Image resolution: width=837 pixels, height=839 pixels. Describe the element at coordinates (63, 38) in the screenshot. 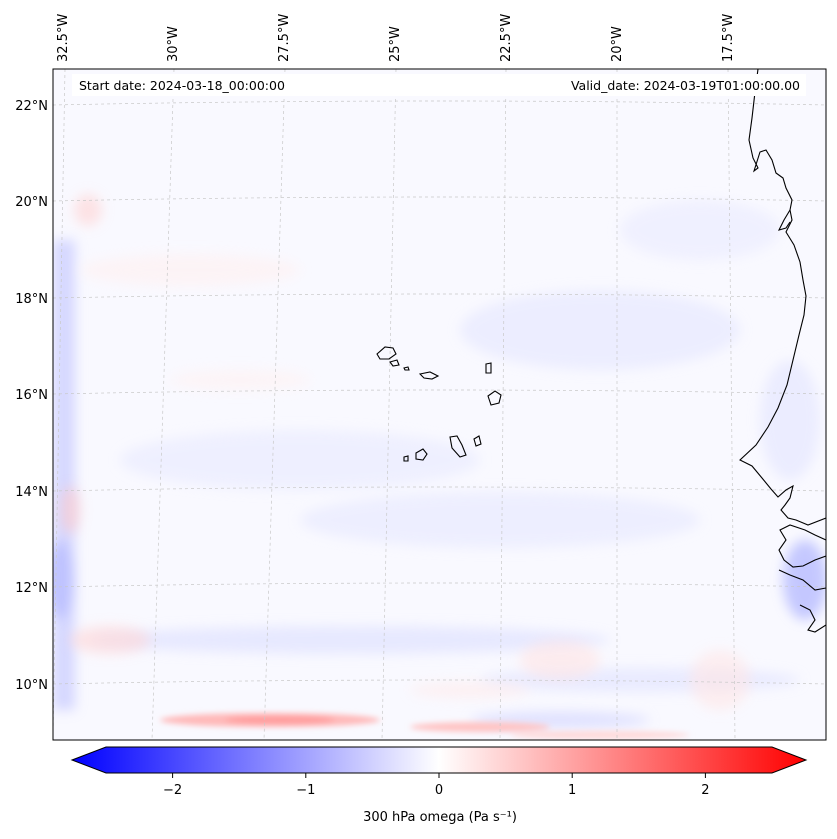

I see `lon-tick-label: 32.5°W` at that location.